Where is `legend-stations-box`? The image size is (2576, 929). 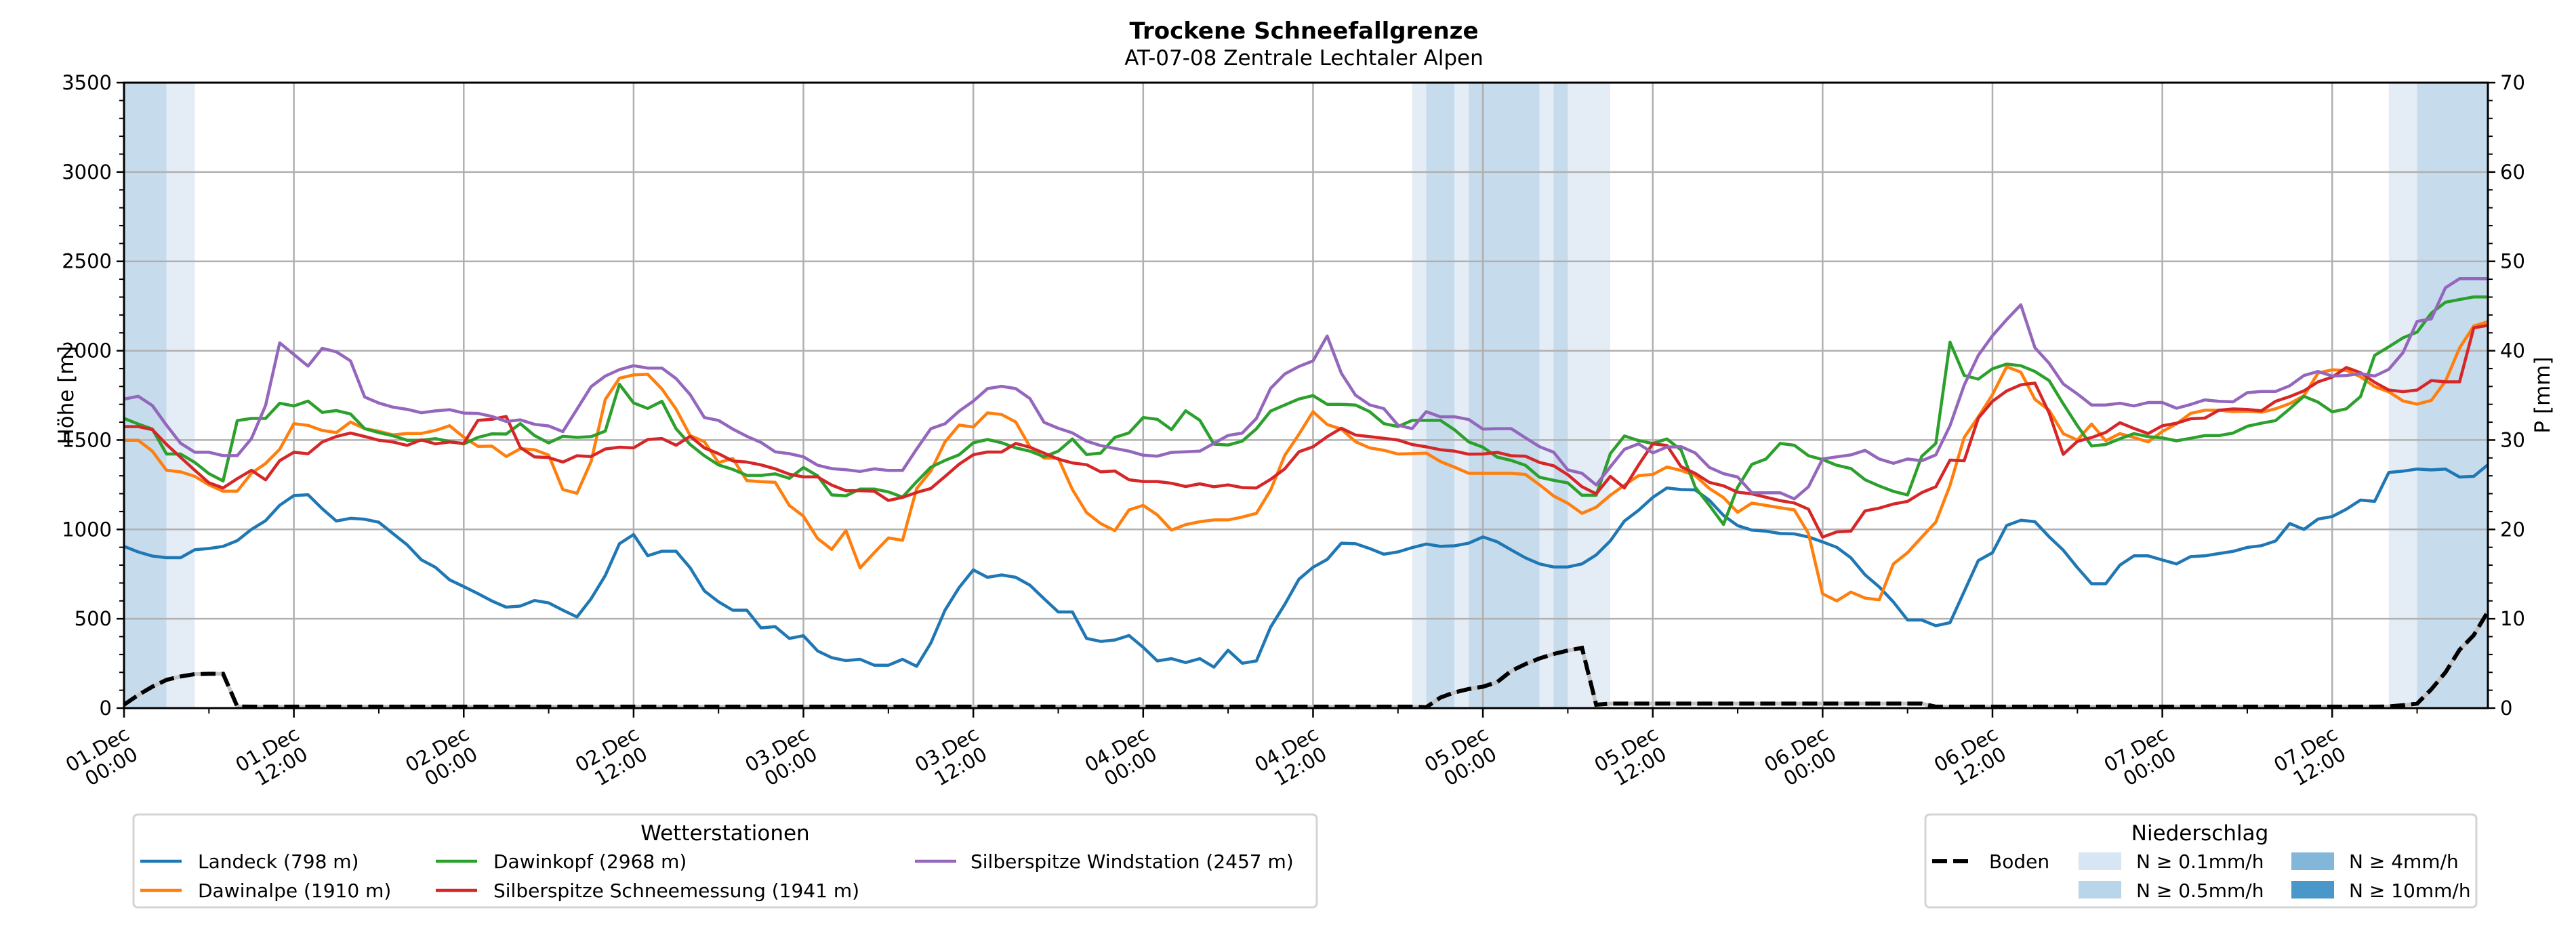 legend-stations-box is located at coordinates (725, 861).